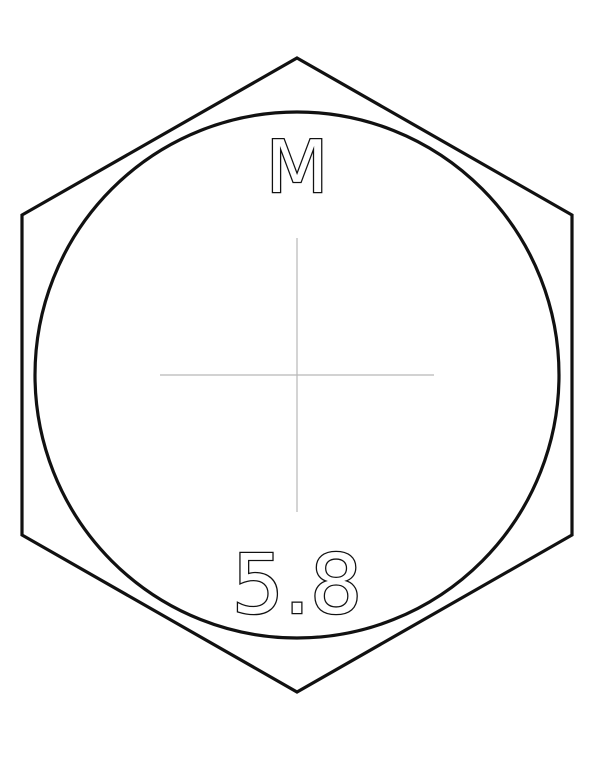 This screenshot has height=778, width=600. What do you see at coordinates (297, 167) in the screenshot?
I see `manufacturer-mark-text: M` at bounding box center [297, 167].